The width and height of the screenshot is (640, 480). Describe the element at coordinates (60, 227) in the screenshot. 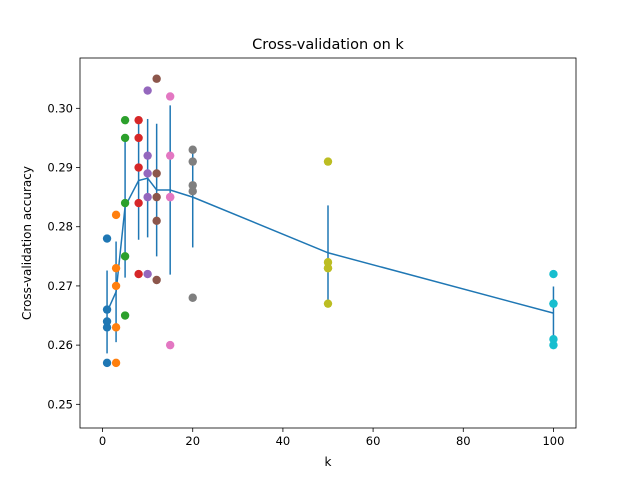

I see `y-tick-label-3: 0.28` at that location.